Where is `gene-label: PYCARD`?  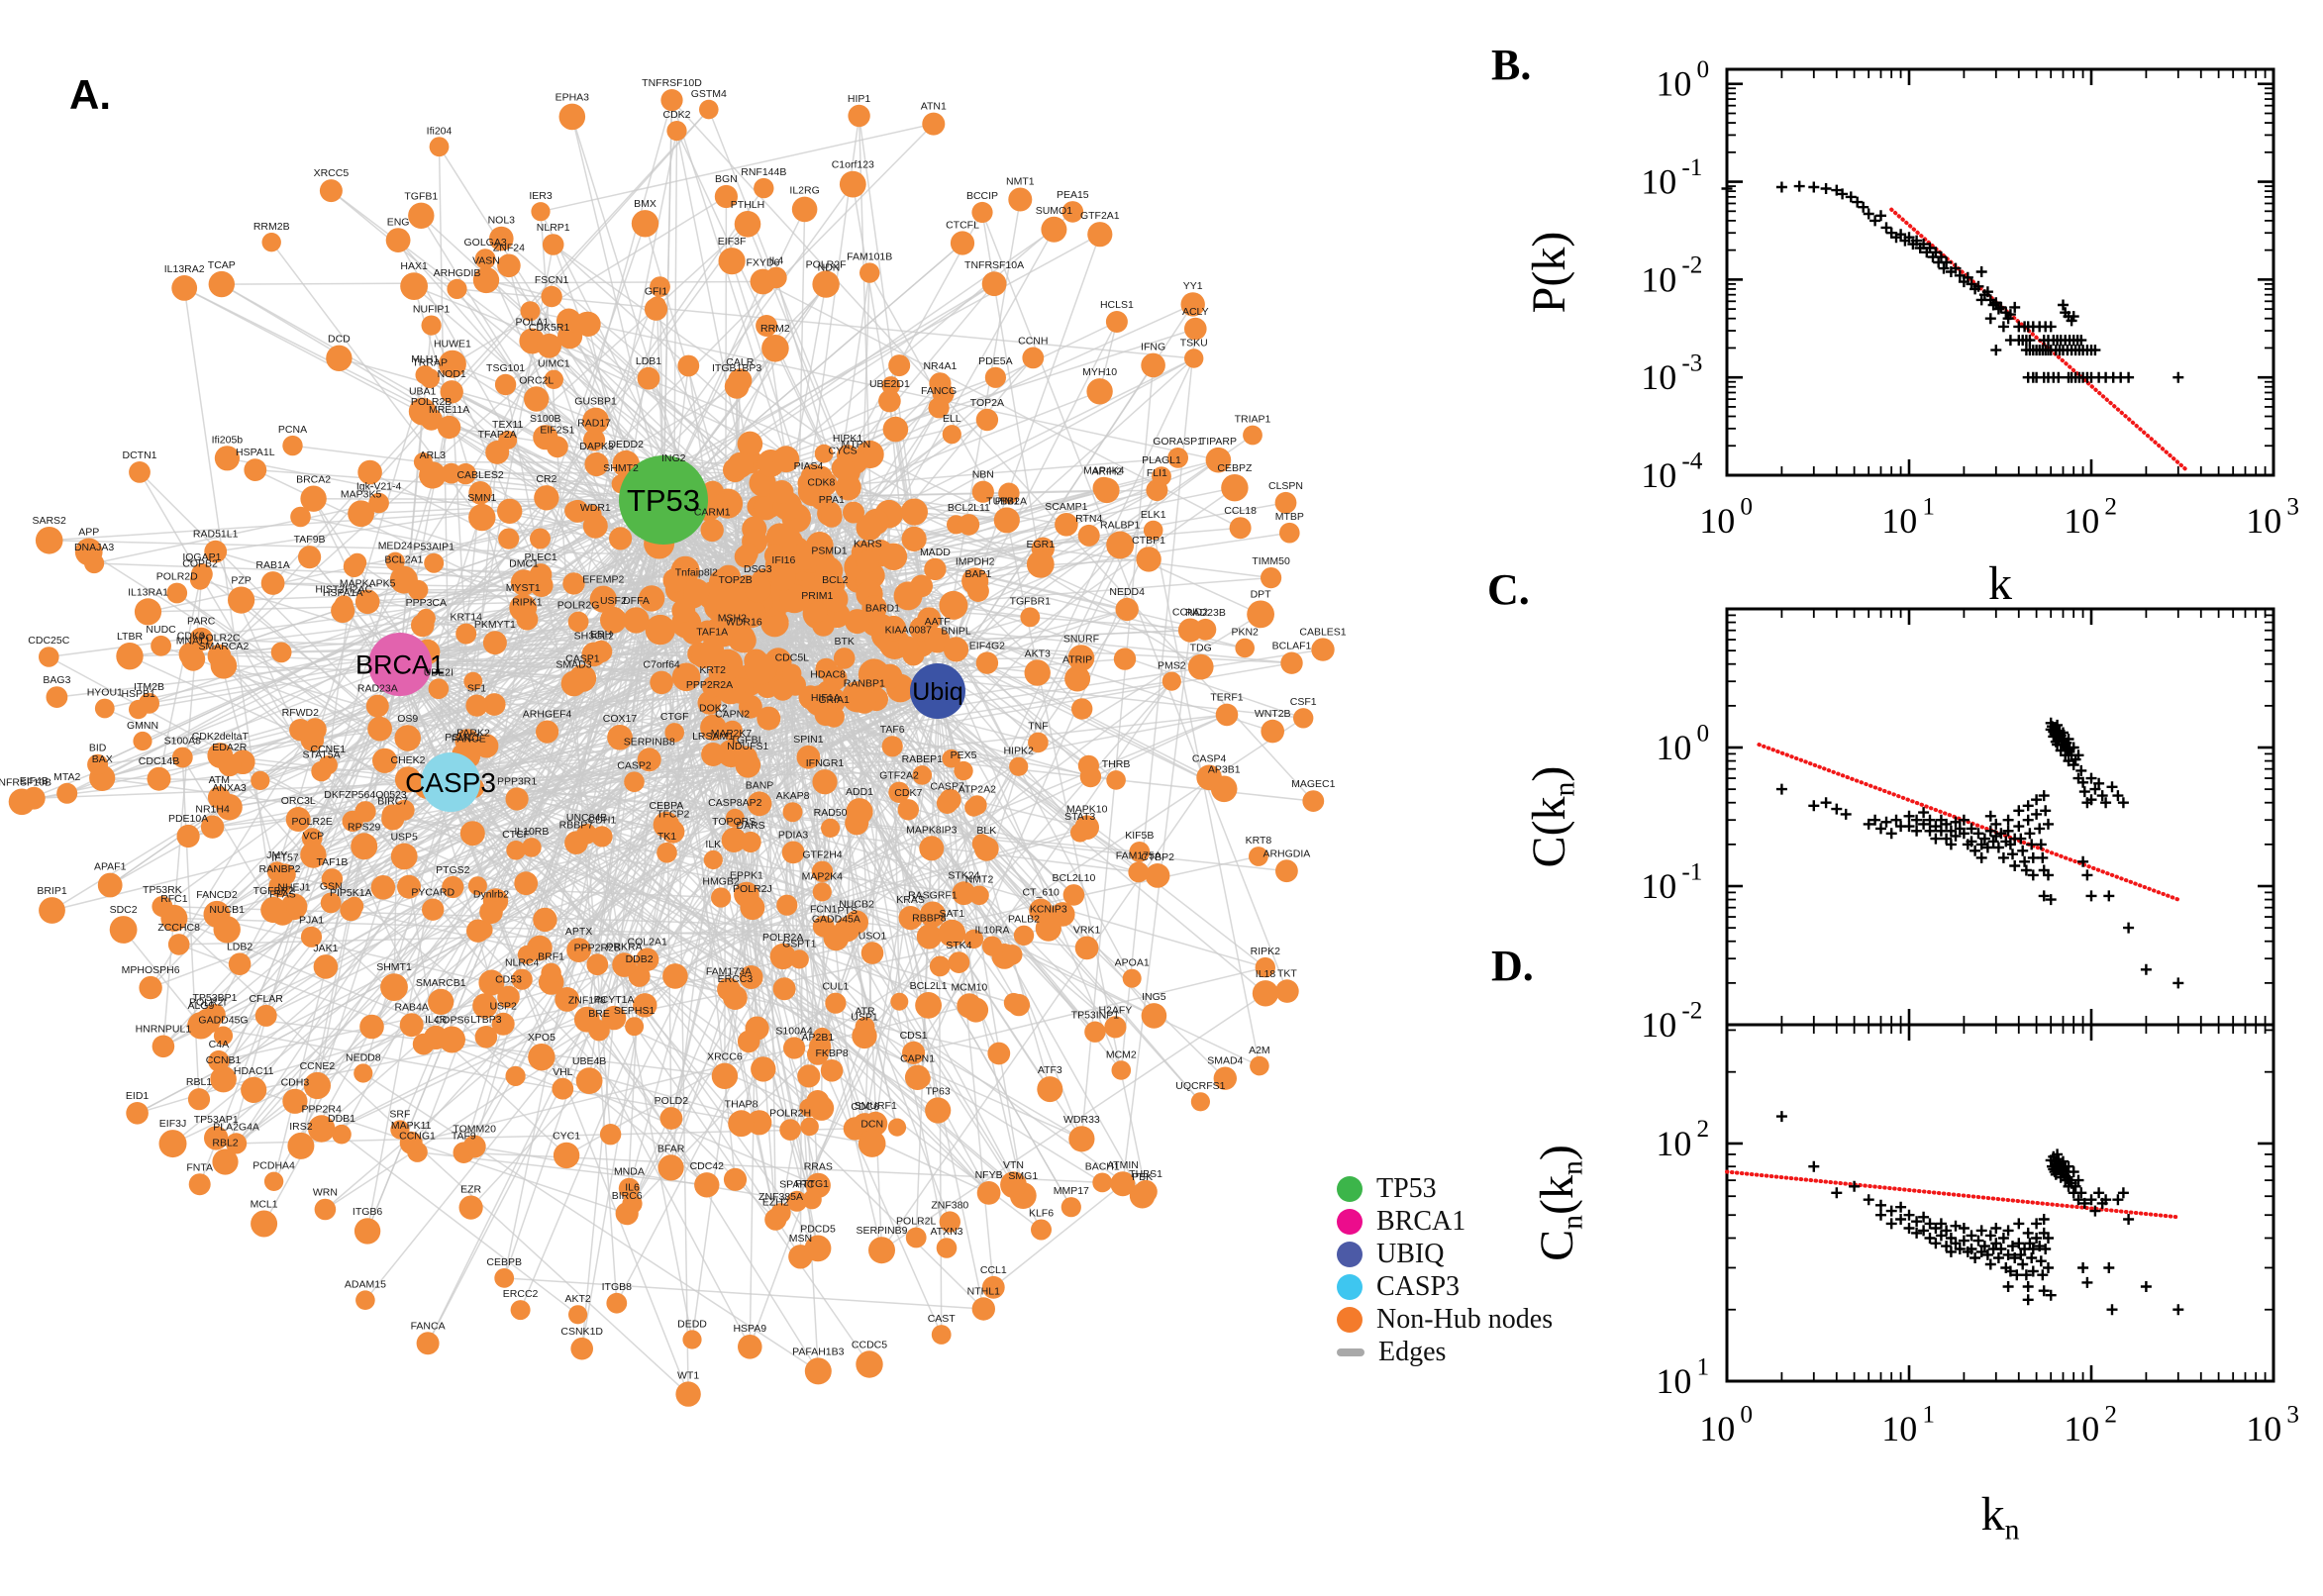
gene-label: PYCARD is located at coordinates (433, 893).